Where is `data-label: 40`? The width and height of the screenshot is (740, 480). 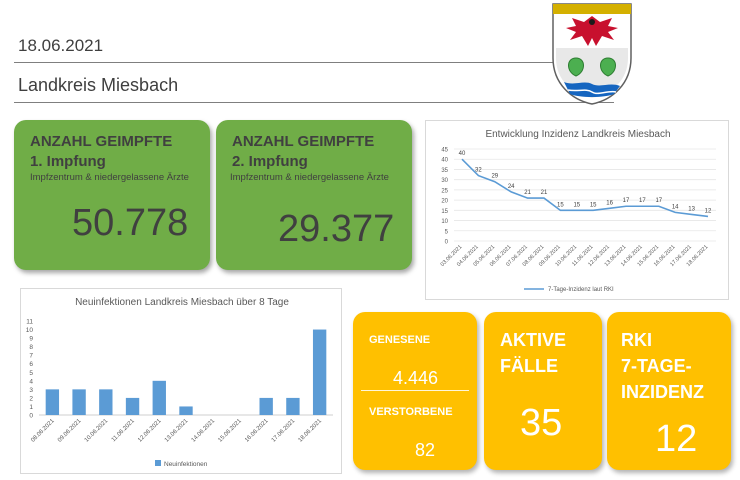 data-label: 40 is located at coordinates (462, 154).